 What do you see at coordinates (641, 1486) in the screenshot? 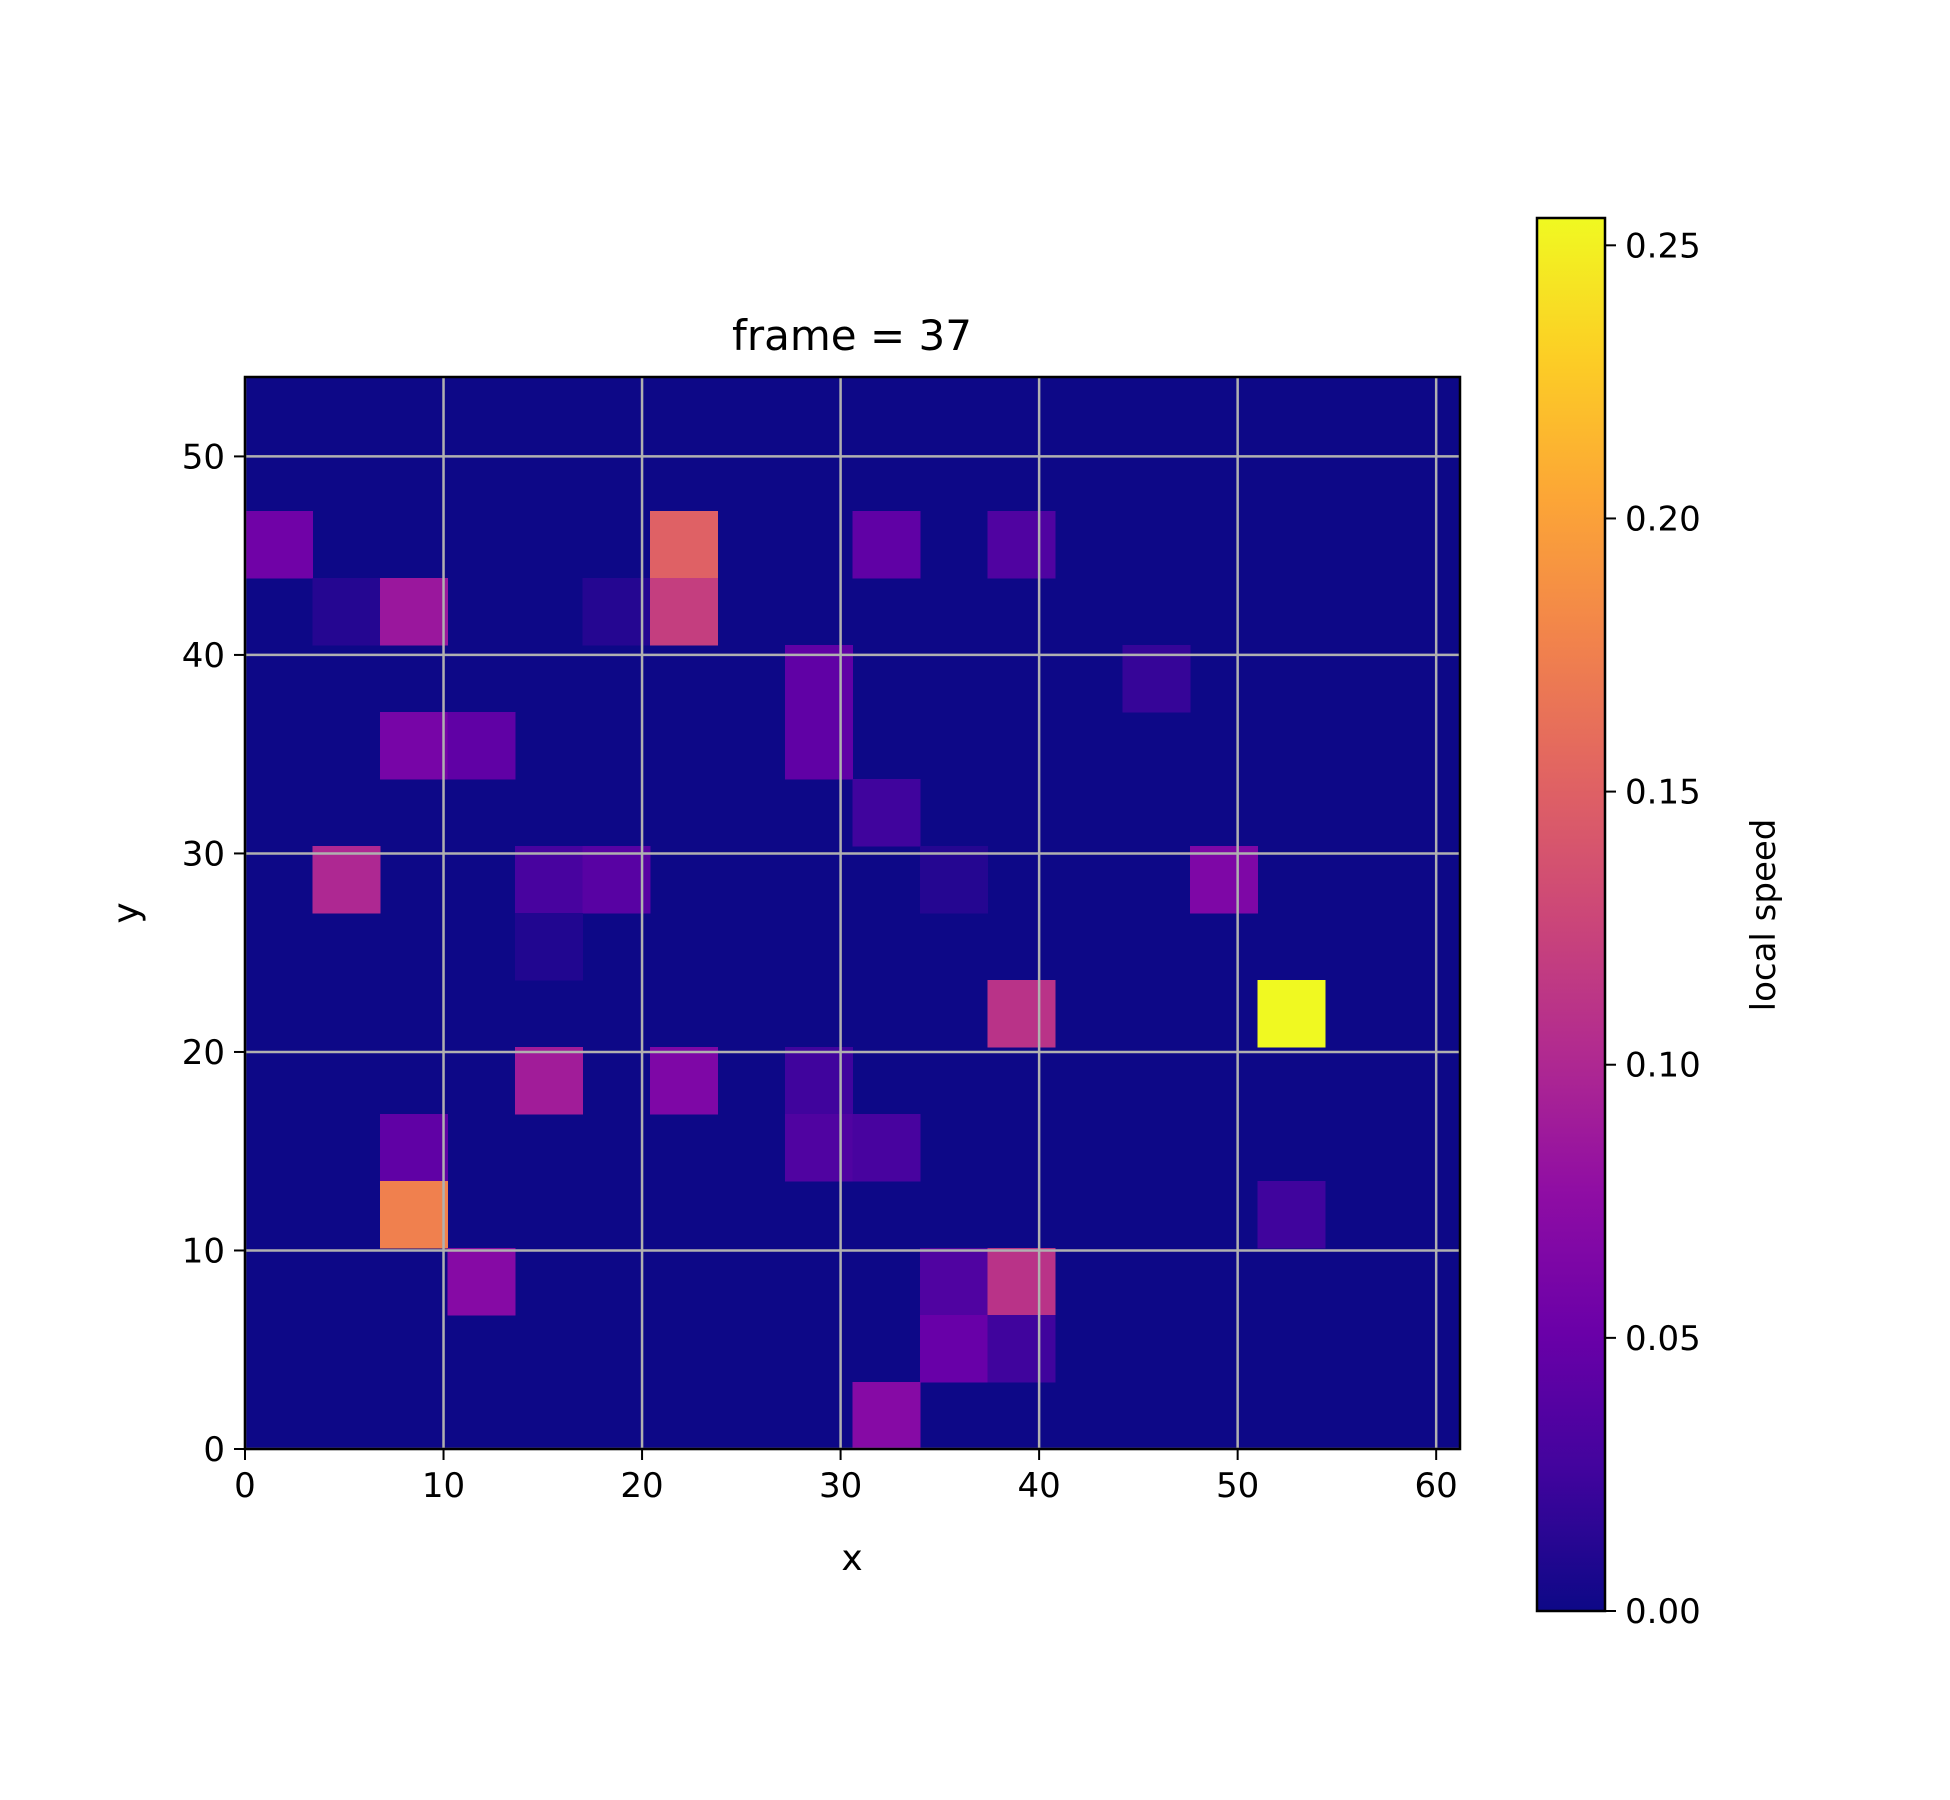
I see `x-tick-label: 20` at bounding box center [641, 1486].